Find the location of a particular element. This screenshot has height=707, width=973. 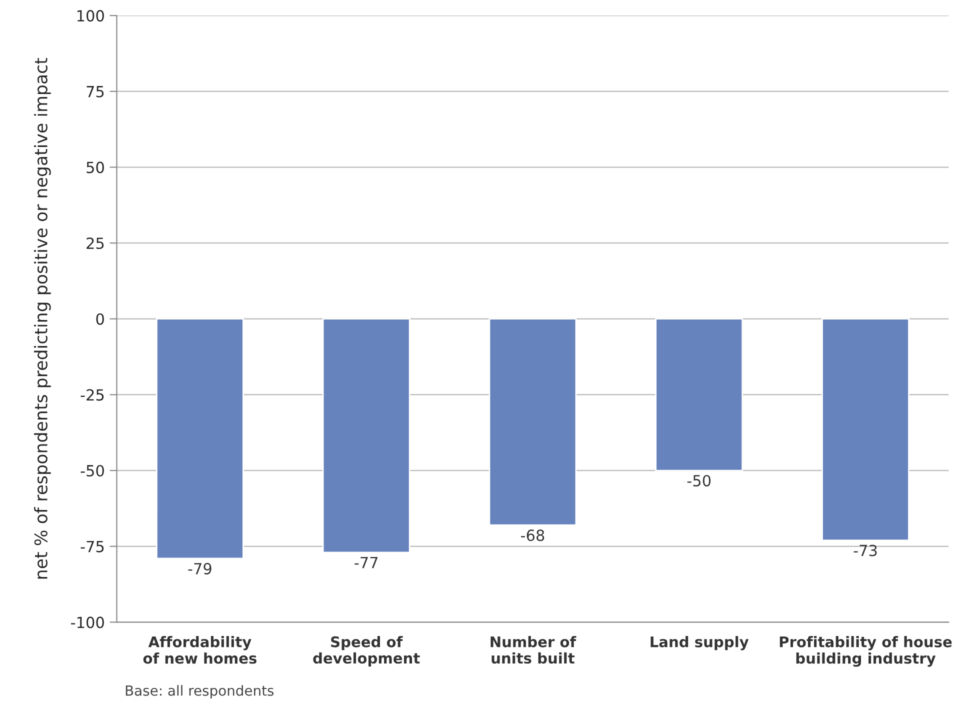

x-tick-label: Land supply is located at coordinates (699, 643).